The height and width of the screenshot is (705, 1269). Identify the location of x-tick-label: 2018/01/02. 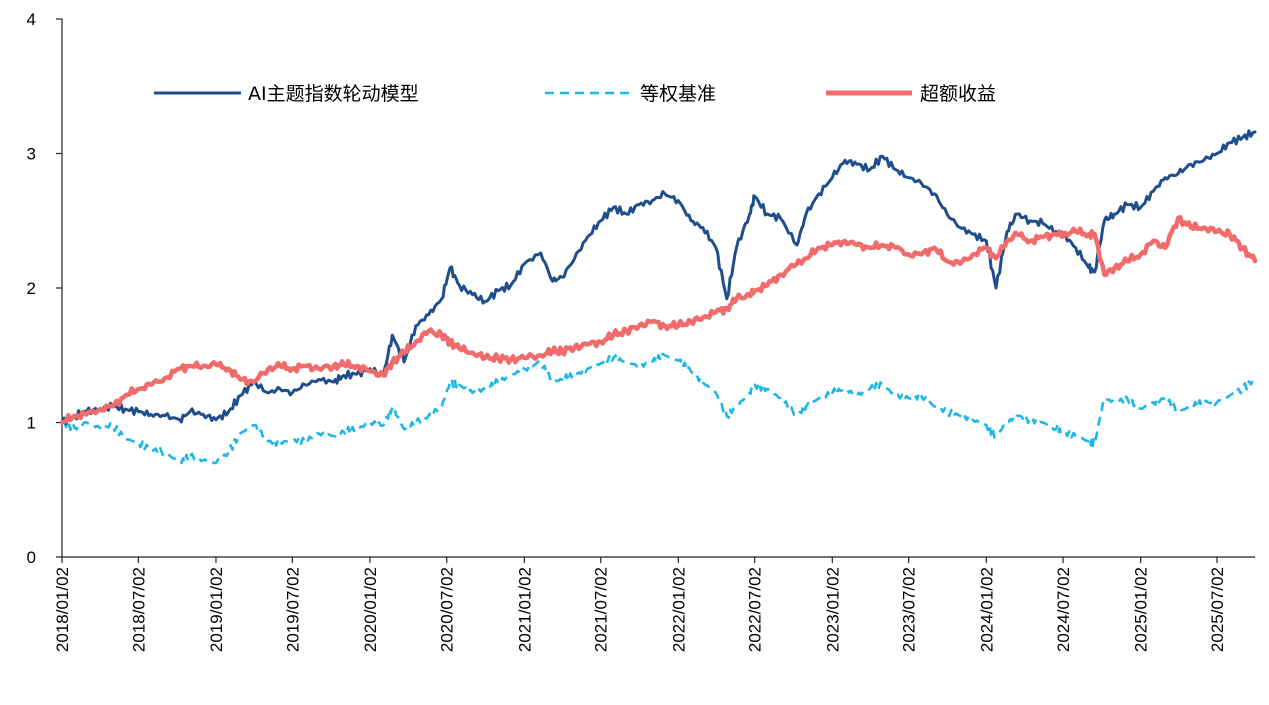
(62, 609).